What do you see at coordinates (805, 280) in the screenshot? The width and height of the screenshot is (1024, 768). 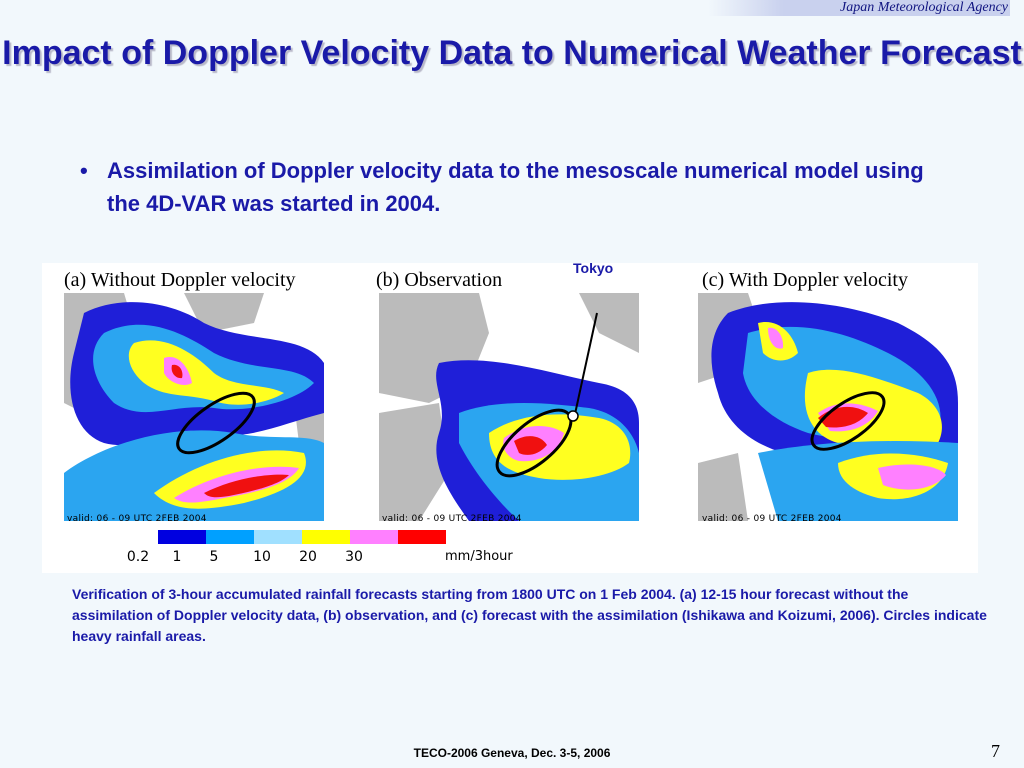 I see `panel-c-label: (c) With Doppler velocity` at bounding box center [805, 280].